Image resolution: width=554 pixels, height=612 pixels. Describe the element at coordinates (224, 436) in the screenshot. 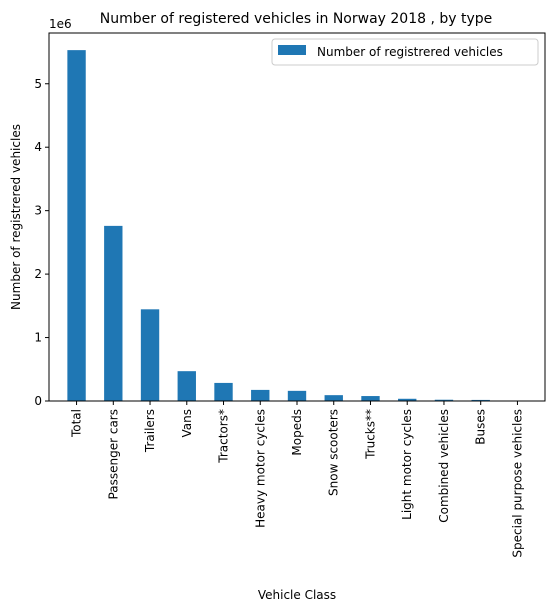

I see `x-tick-label: Tractors*` at that location.